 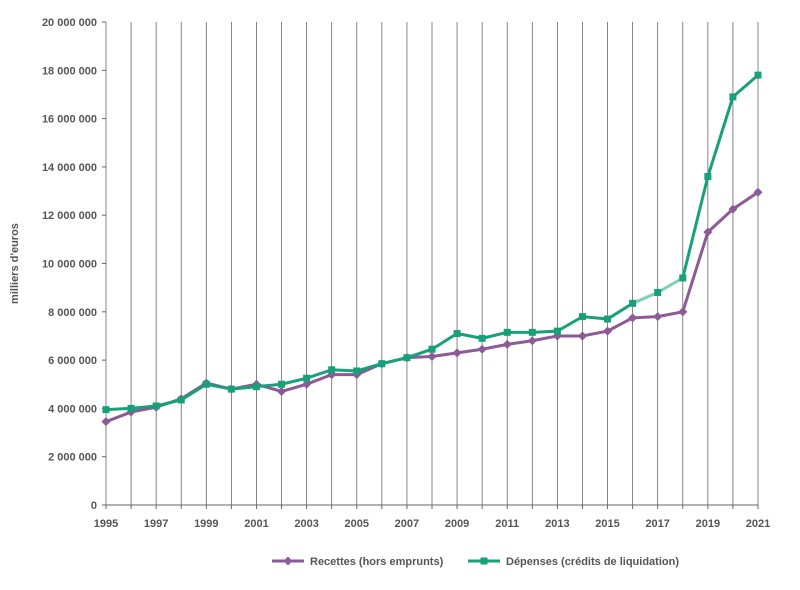 I want to click on y-tick-label: 8 000 000, so click(x=72, y=313).